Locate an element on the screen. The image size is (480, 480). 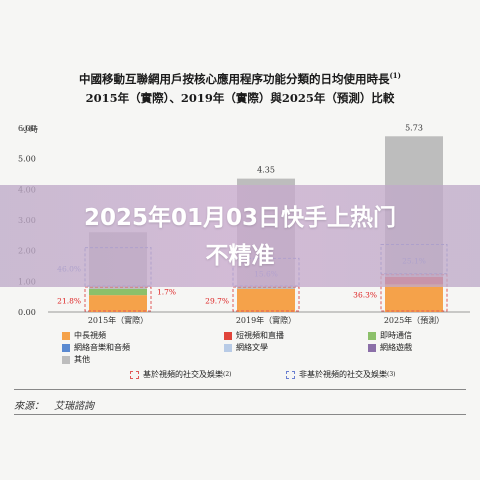
legend-item: 即時通信 is located at coordinates (390, 335).